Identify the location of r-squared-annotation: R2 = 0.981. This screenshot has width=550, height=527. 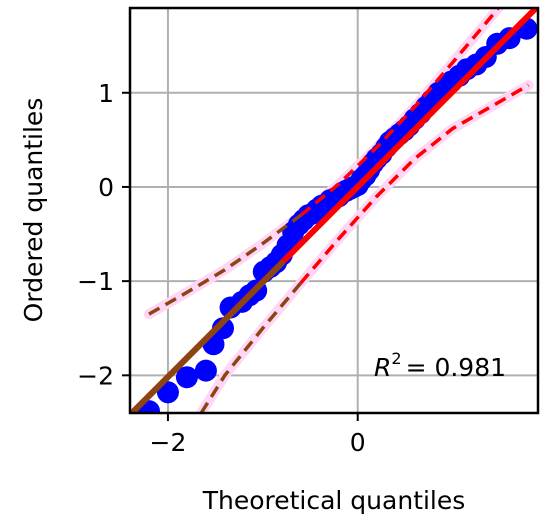
(440, 365).